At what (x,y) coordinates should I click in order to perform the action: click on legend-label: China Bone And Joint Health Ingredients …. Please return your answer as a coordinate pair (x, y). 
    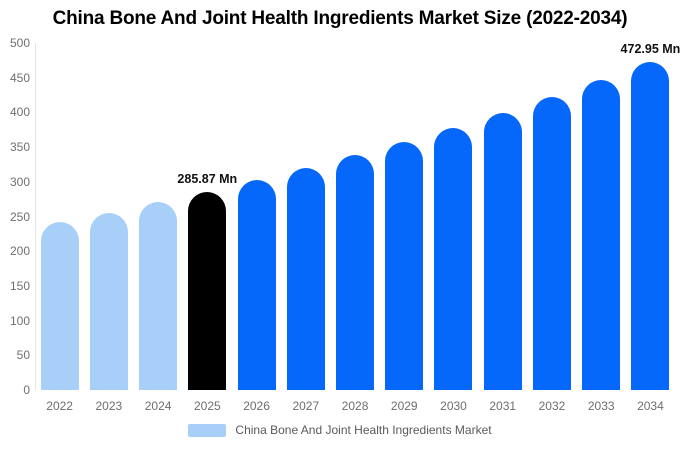
    Looking at the image, I should click on (363, 430).